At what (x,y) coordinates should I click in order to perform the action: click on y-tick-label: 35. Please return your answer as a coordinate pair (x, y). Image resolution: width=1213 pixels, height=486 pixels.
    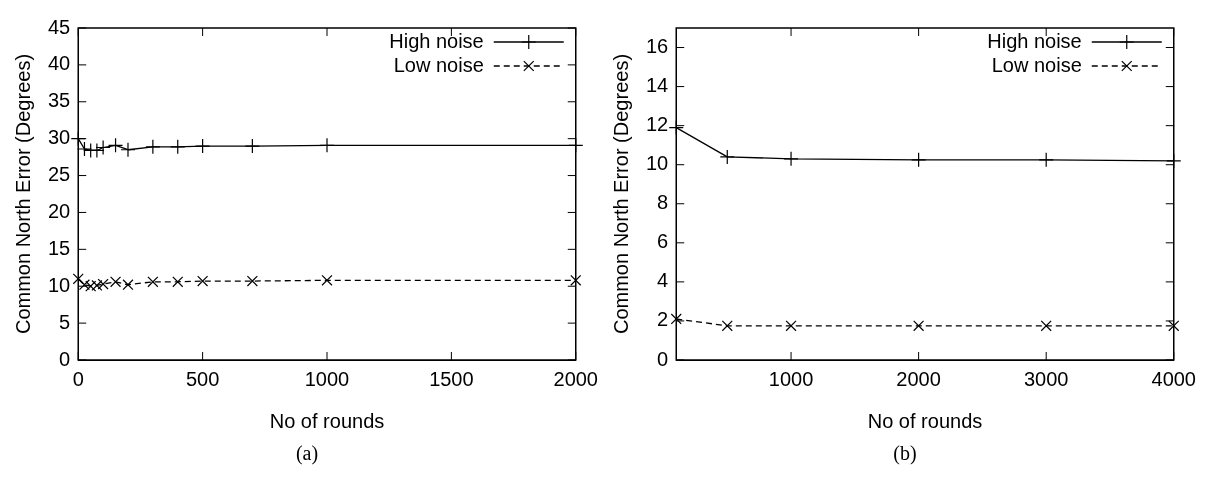
    Looking at the image, I should click on (59, 100).